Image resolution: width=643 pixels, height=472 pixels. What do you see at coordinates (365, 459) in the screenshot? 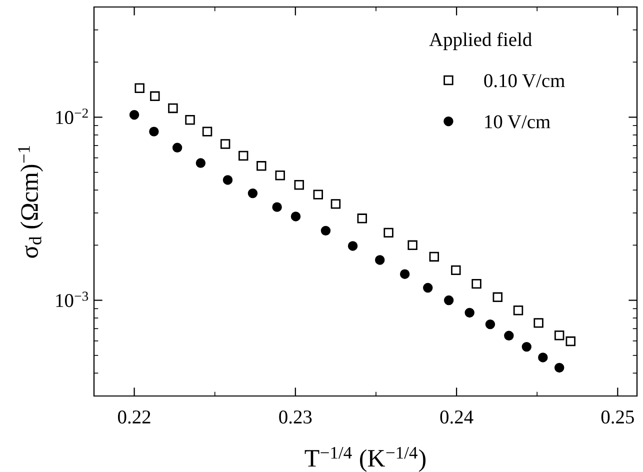
I see `x-axis-title: T$^{−1/4}$ (K$^{−1/4}$)` at bounding box center [365, 459].